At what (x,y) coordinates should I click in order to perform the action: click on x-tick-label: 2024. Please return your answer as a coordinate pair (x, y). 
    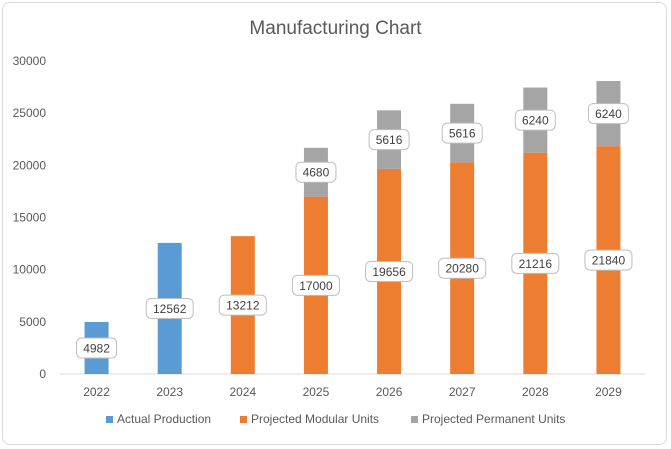
    Looking at the image, I should click on (242, 392).